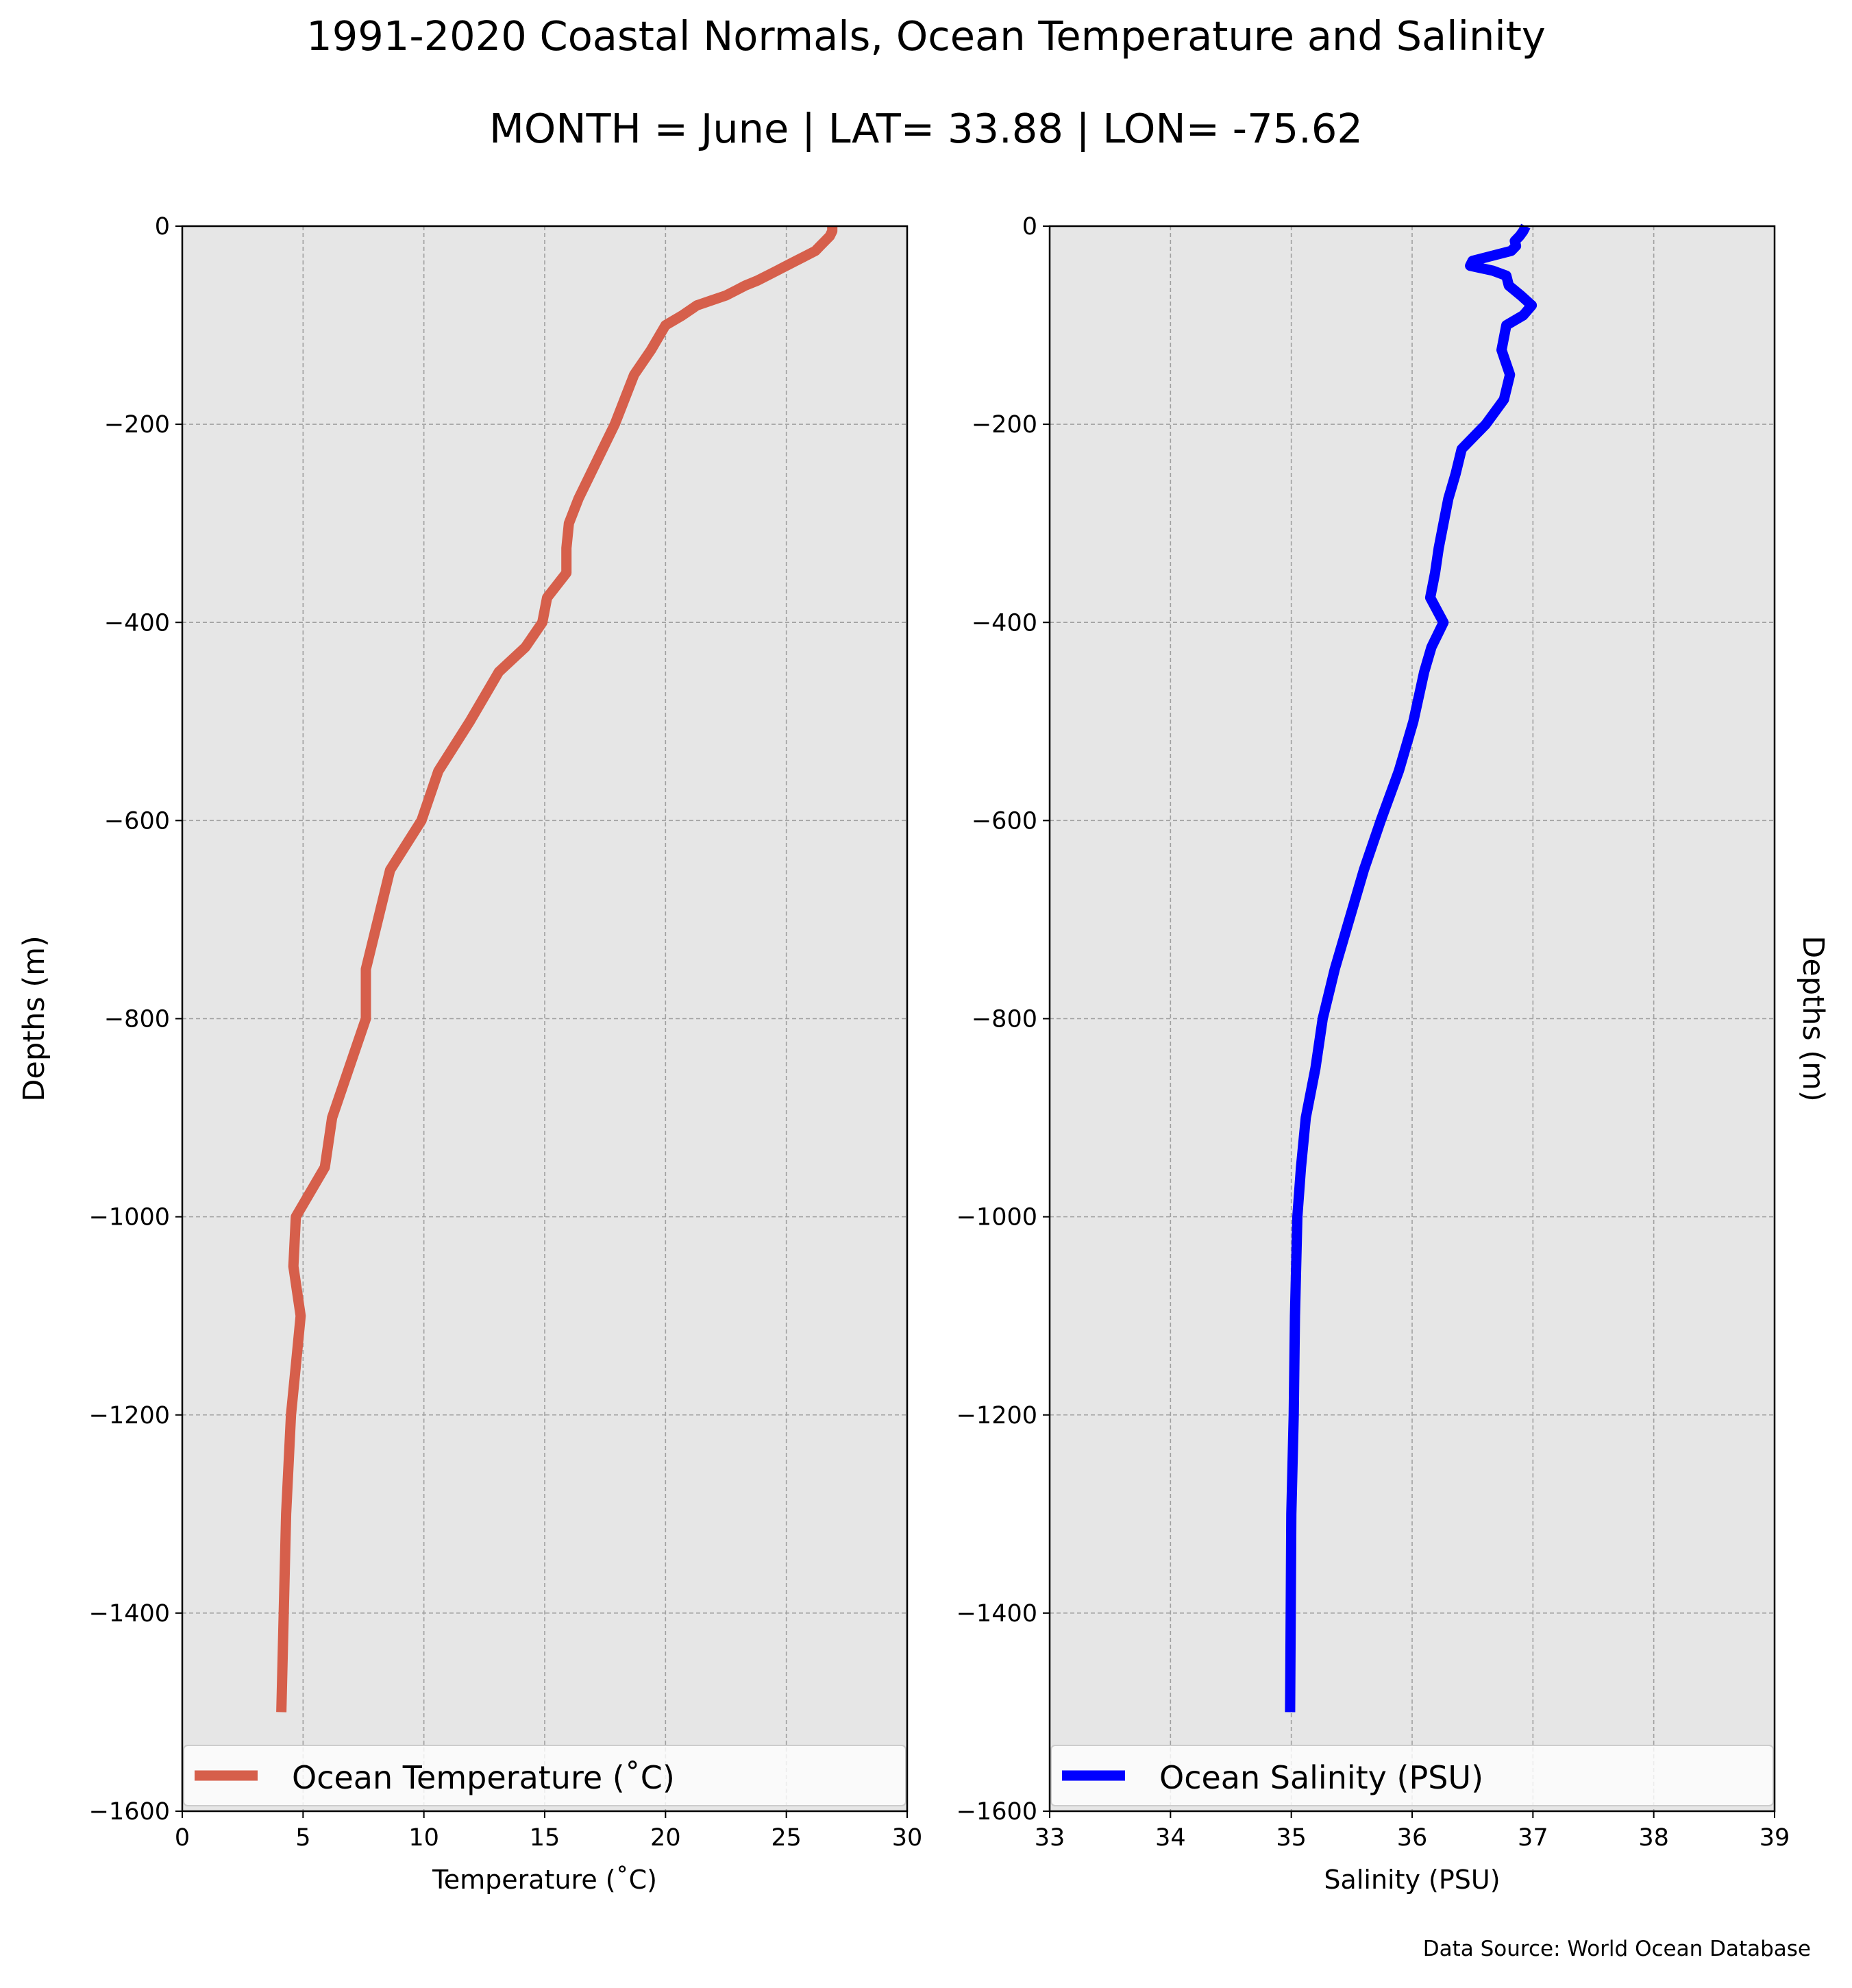 Image resolution: width=1852 pixels, height=1988 pixels. Describe the element at coordinates (137, 821) in the screenshot. I see `temperature-ytick-label: −600` at that location.